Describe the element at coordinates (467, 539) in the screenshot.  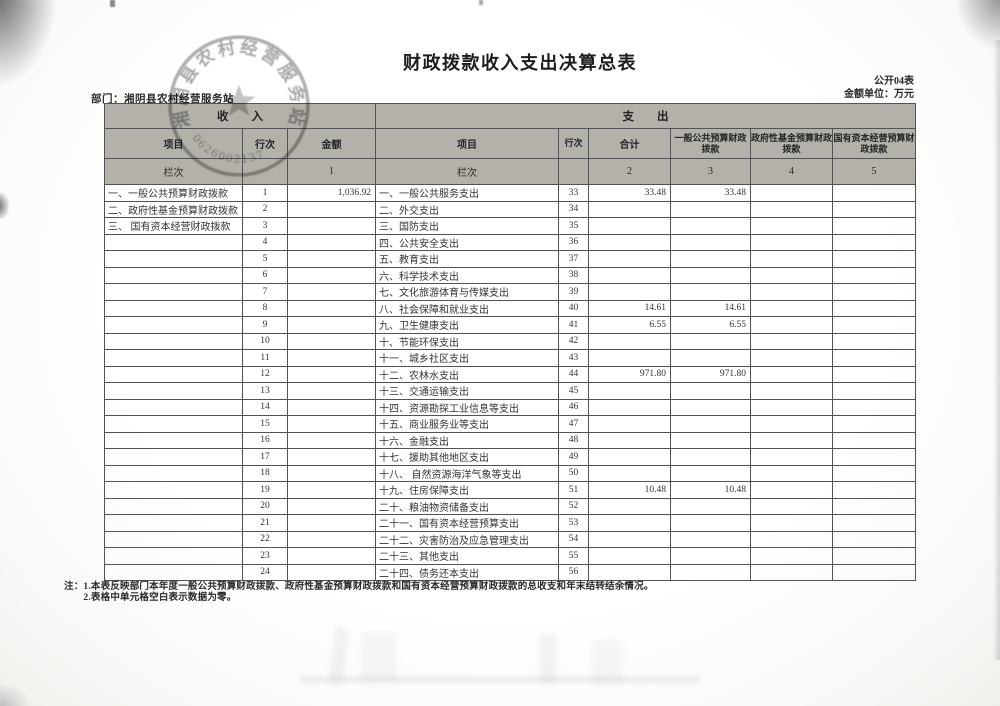
I see `expense-item-cell: 二十二、灾害防治及应急管理支出` at that location.